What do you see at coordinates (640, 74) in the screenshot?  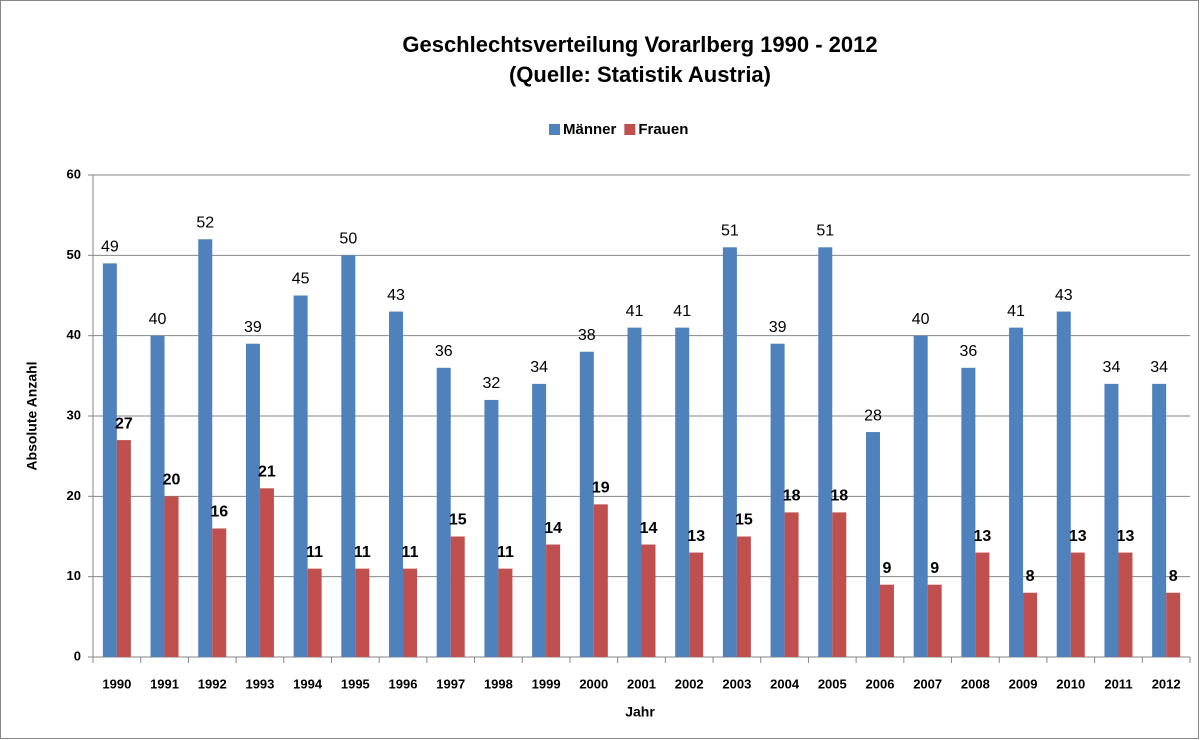 I see `chart-subtitle: (Quelle: Statistik Austria)` at bounding box center [640, 74].